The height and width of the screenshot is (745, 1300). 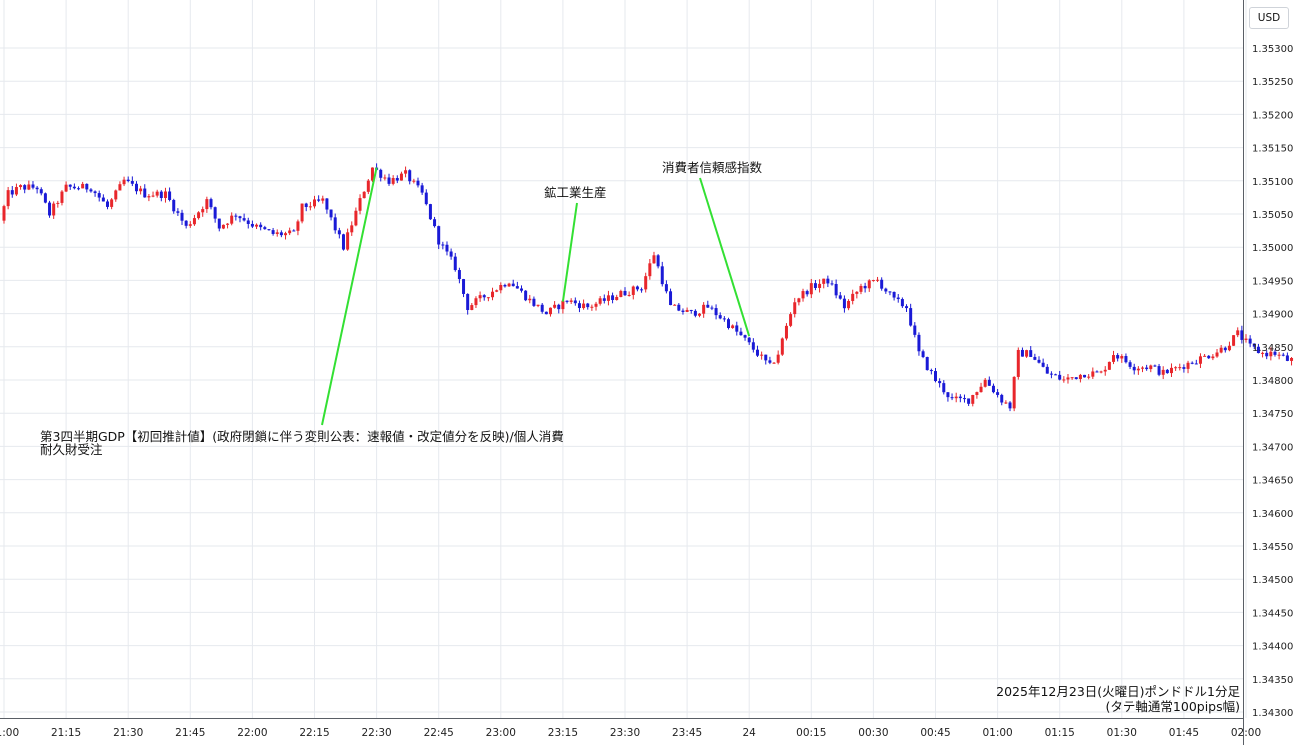 I want to click on x-tick-label: 00:30, so click(x=873, y=733).